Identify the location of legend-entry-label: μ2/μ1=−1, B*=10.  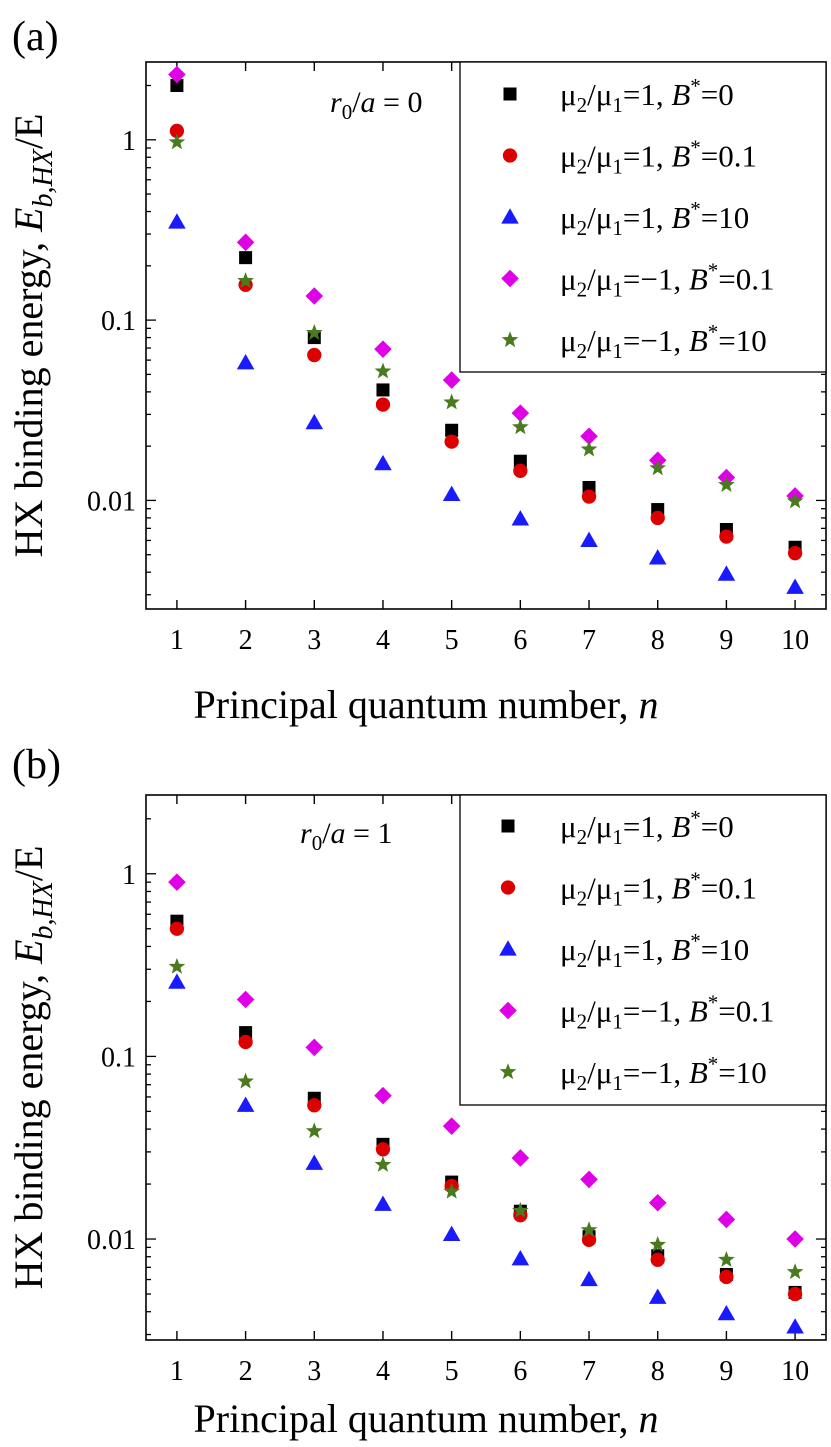
(663, 1073).